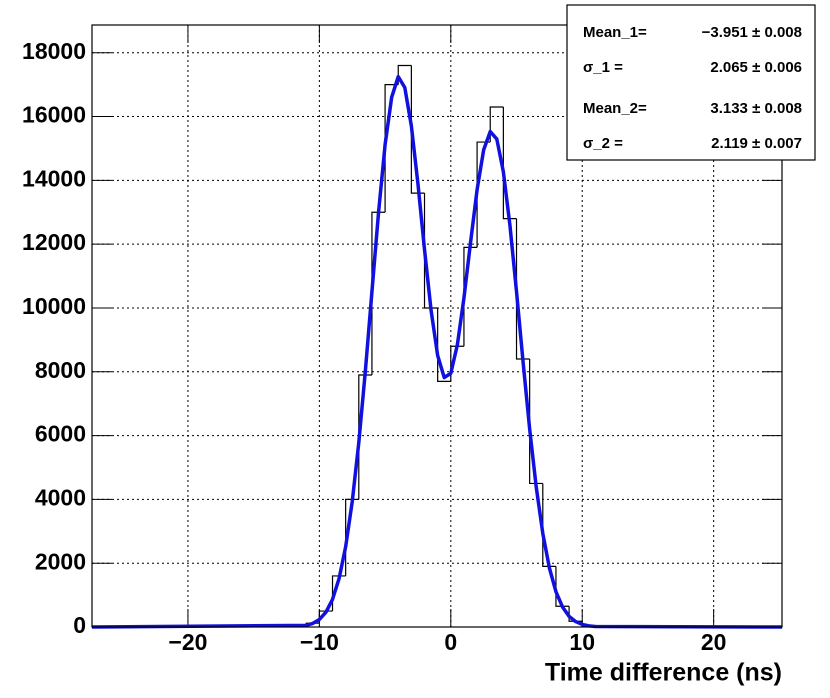 The height and width of the screenshot is (698, 830). I want to click on stat-value: 2.119 ± 0.007, so click(756, 143).